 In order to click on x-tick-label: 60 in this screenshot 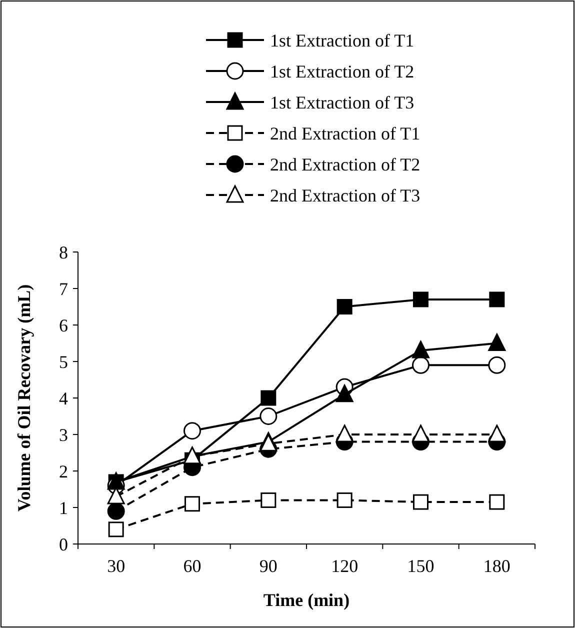, I will do `click(192, 566)`.